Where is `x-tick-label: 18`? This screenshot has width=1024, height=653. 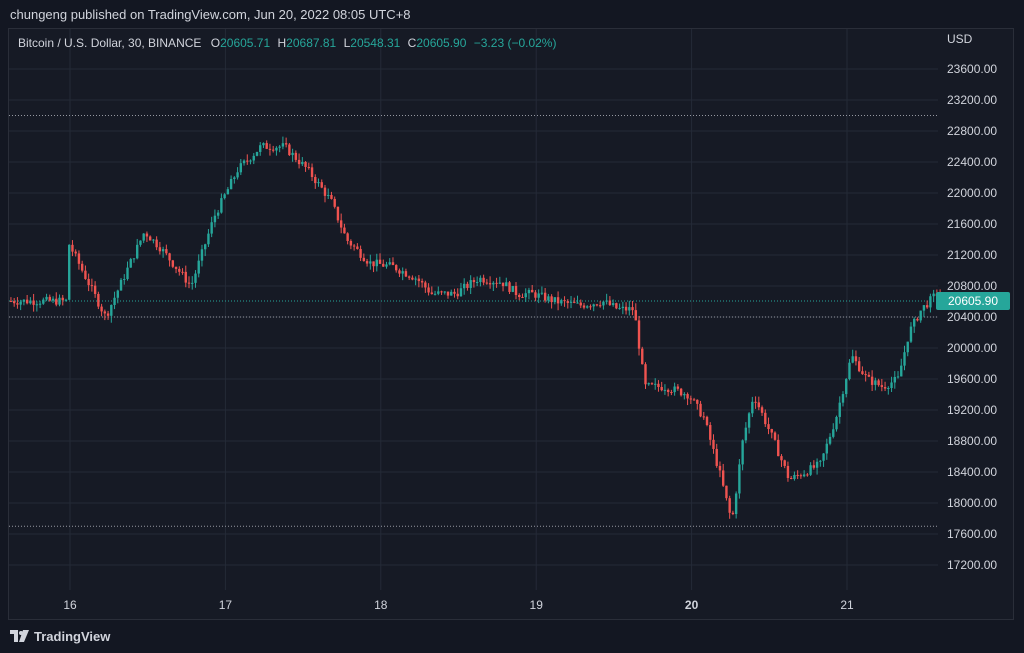
x-tick-label: 18 is located at coordinates (381, 605).